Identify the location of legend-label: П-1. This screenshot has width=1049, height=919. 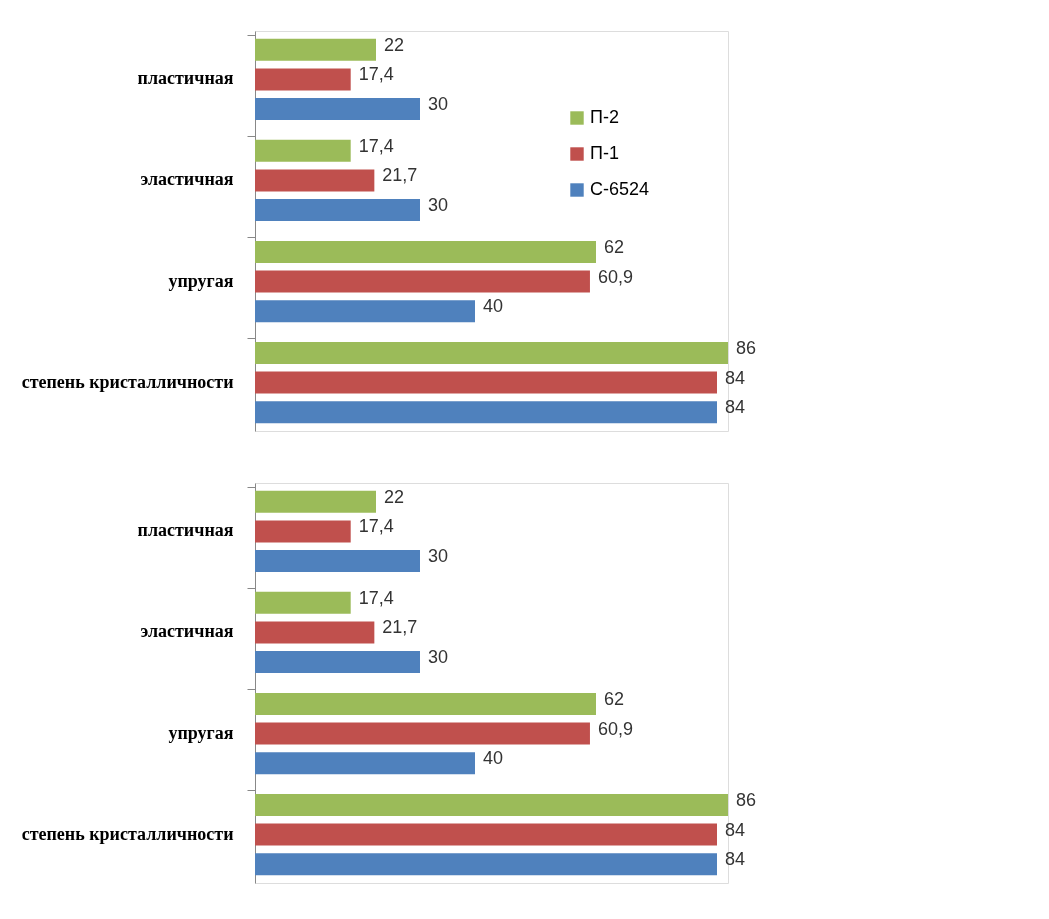
(604, 153).